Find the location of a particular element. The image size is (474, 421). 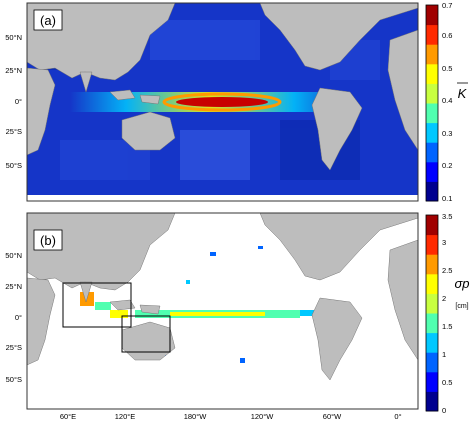

colorbar-a: 0.1 0.2 0.3 0.4 0.5 0.6 0.7 K is located at coordinates (446, 102).